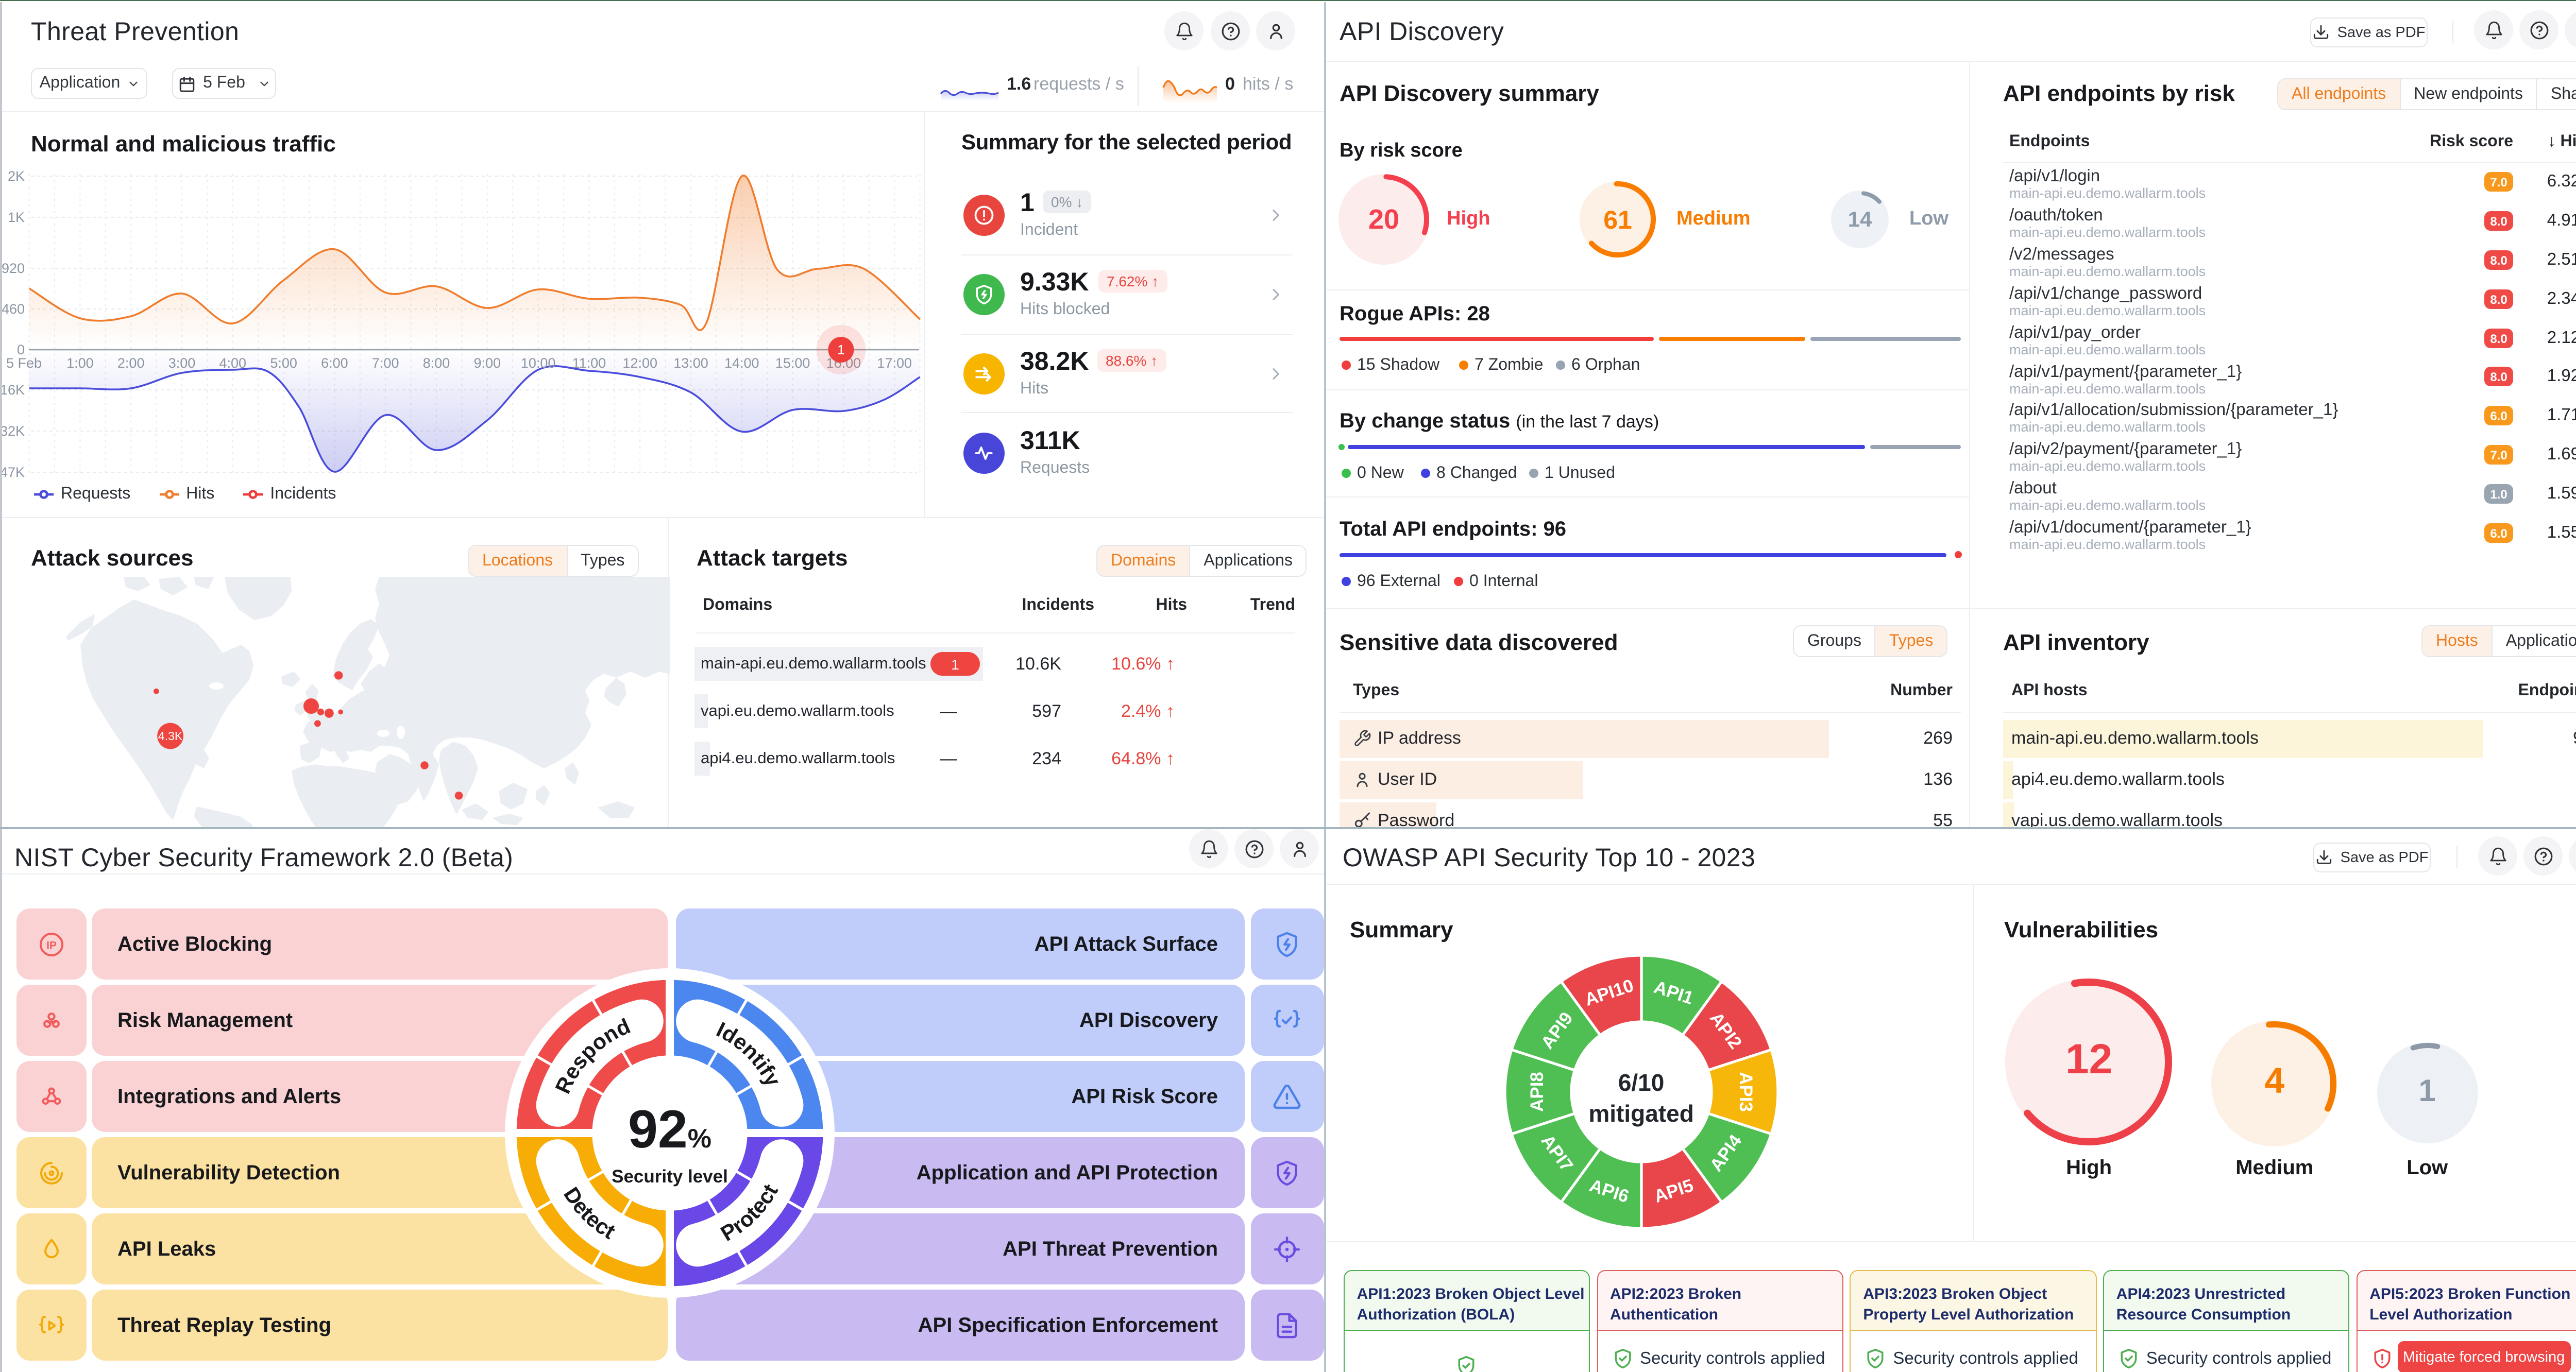 This screenshot has height=1372, width=2576. I want to click on svg-text: 15:00, so click(792, 363).